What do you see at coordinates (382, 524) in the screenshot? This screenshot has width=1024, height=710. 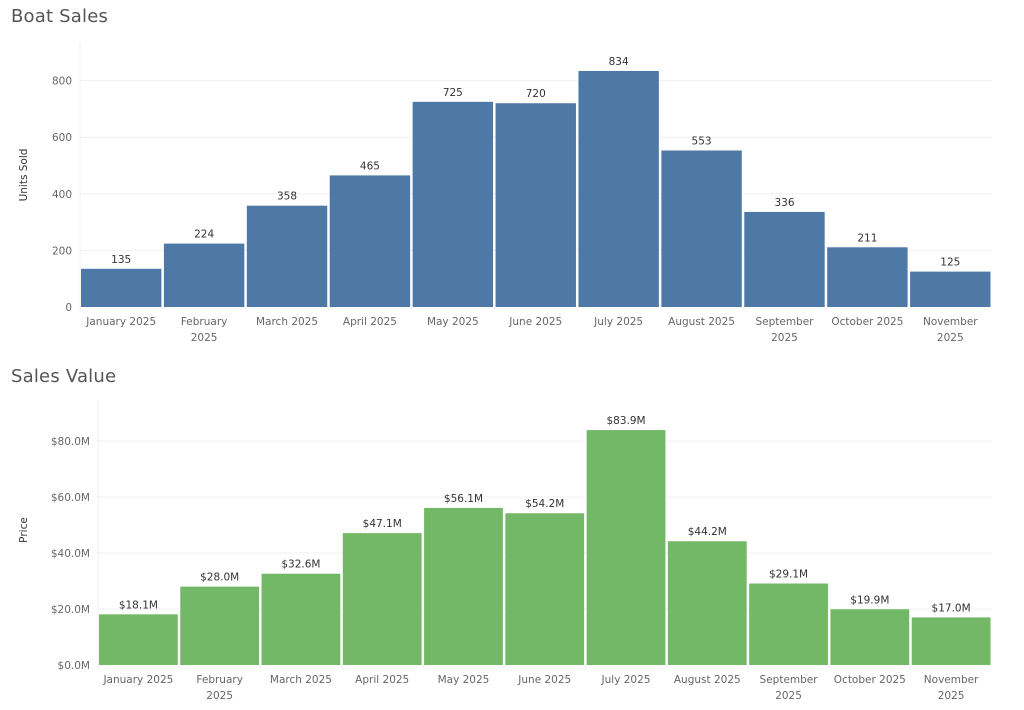 I see `data-label: $47.1M` at bounding box center [382, 524].